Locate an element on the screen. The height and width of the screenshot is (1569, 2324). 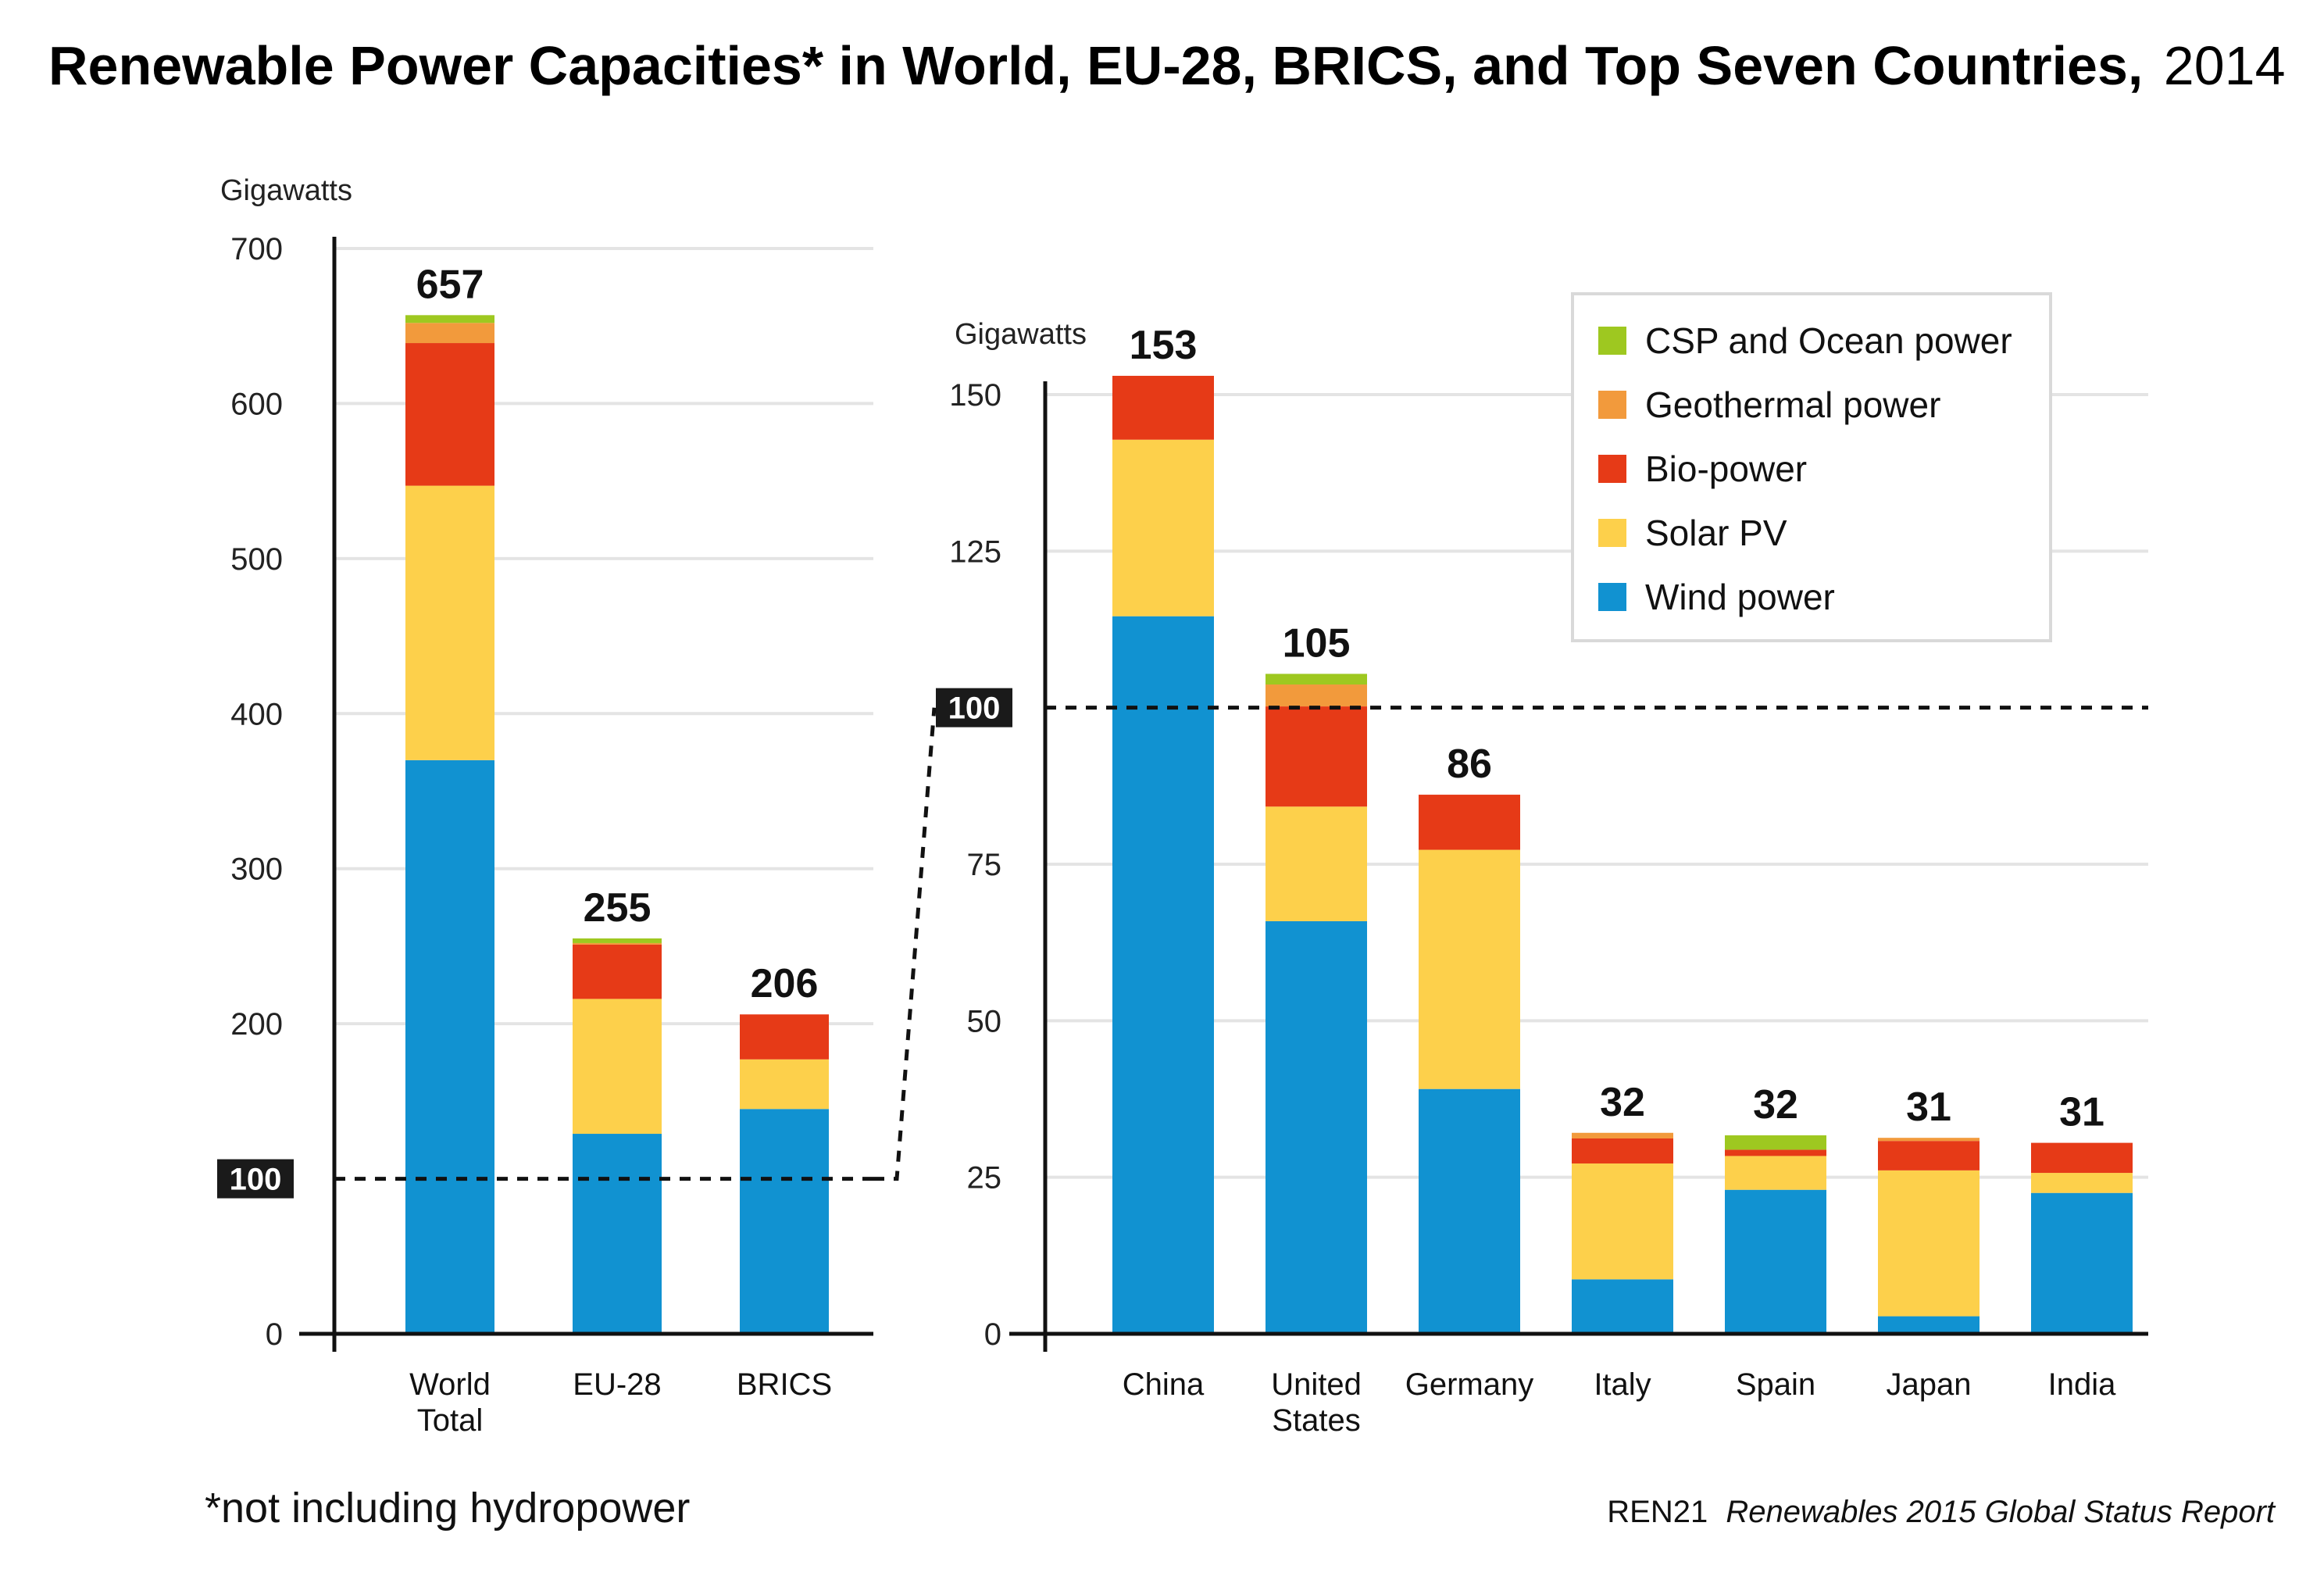
y-tick-label: 150 is located at coordinates (975, 395).